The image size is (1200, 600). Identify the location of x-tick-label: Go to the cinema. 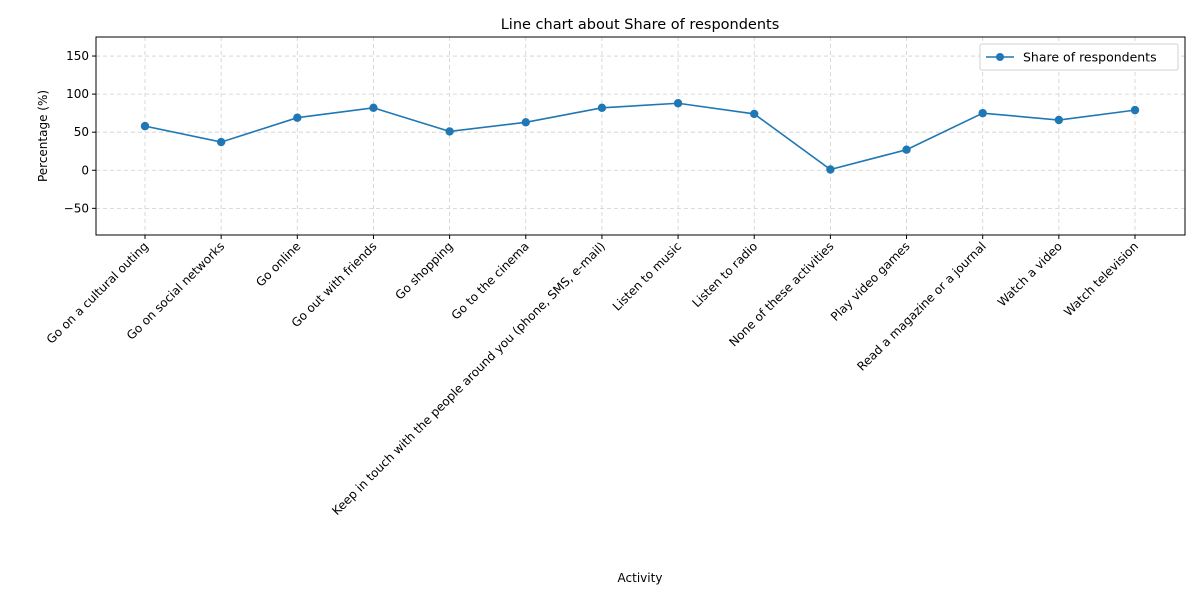
(490, 280).